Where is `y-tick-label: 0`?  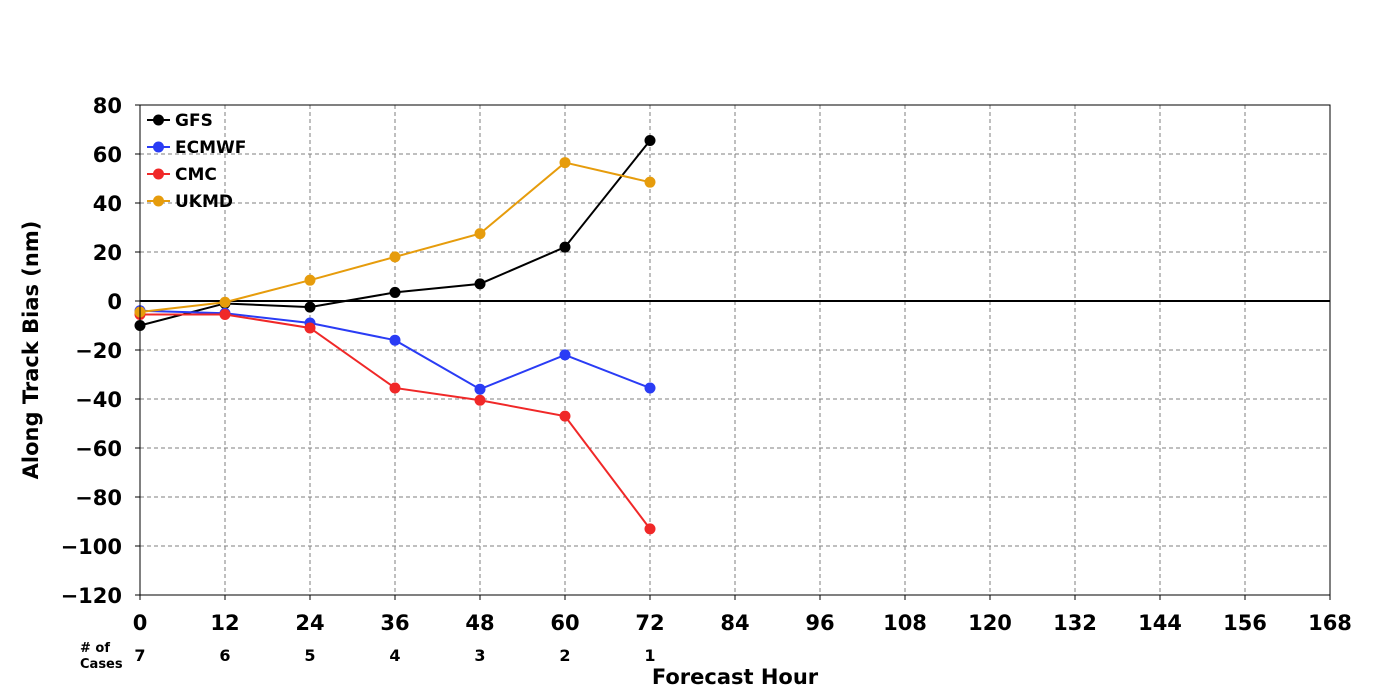 y-tick-label: 0 is located at coordinates (114, 302).